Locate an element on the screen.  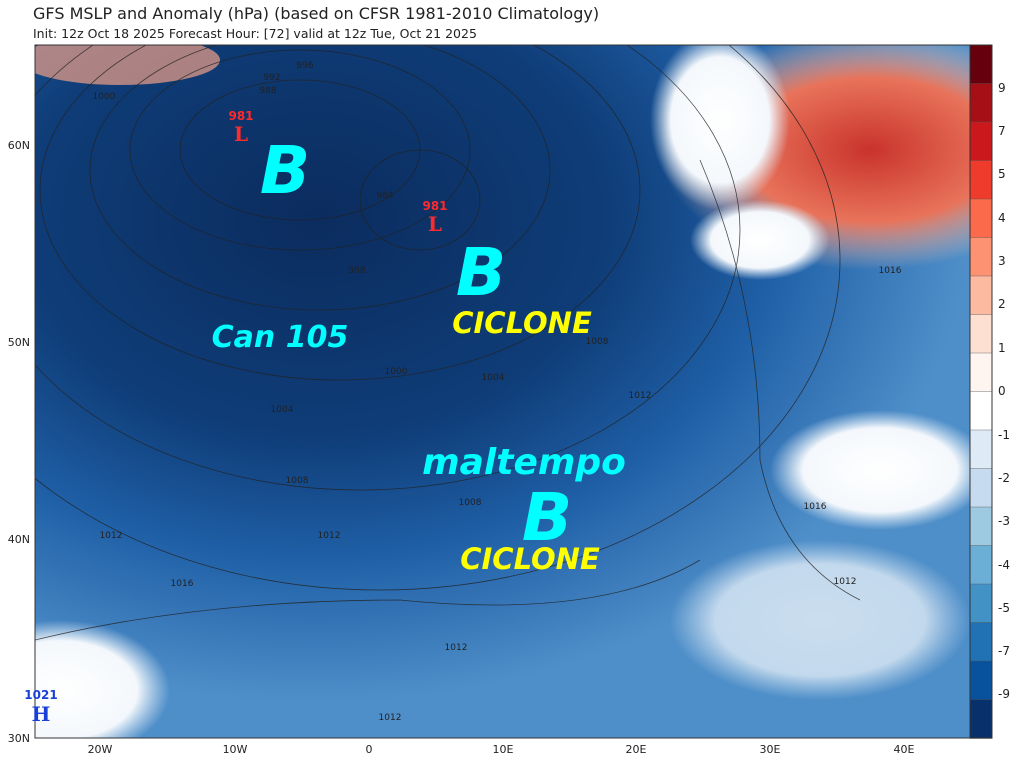
lat-label: 60N is located at coordinates (19, 145).